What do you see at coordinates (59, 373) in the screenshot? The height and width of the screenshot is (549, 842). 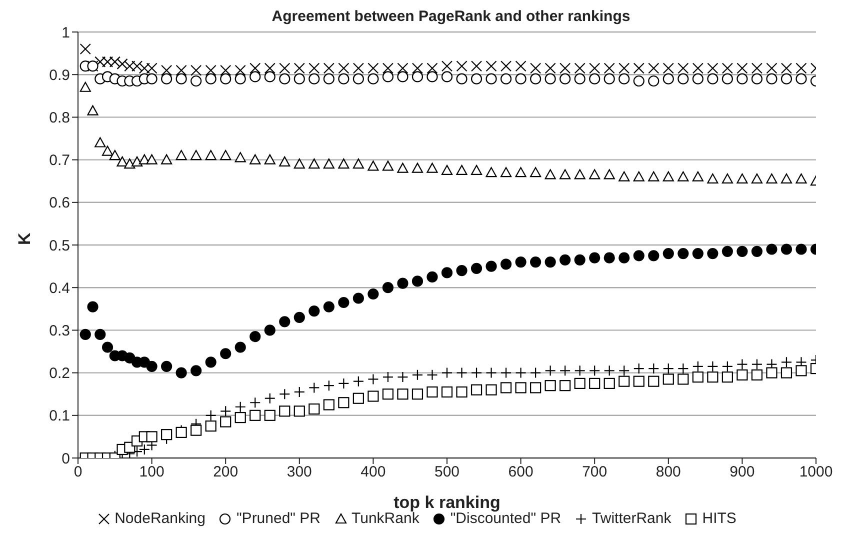 I see `y-tick-label: 0.2` at bounding box center [59, 373].